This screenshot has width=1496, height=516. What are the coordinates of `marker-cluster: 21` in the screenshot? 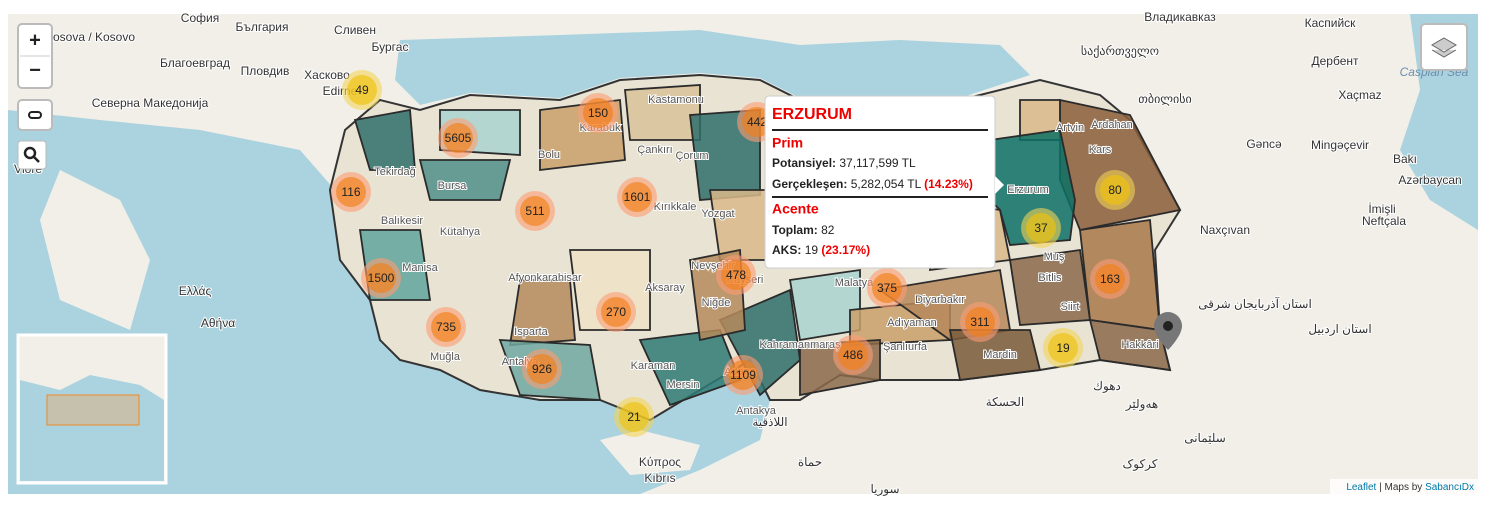 It's located at (634, 417).